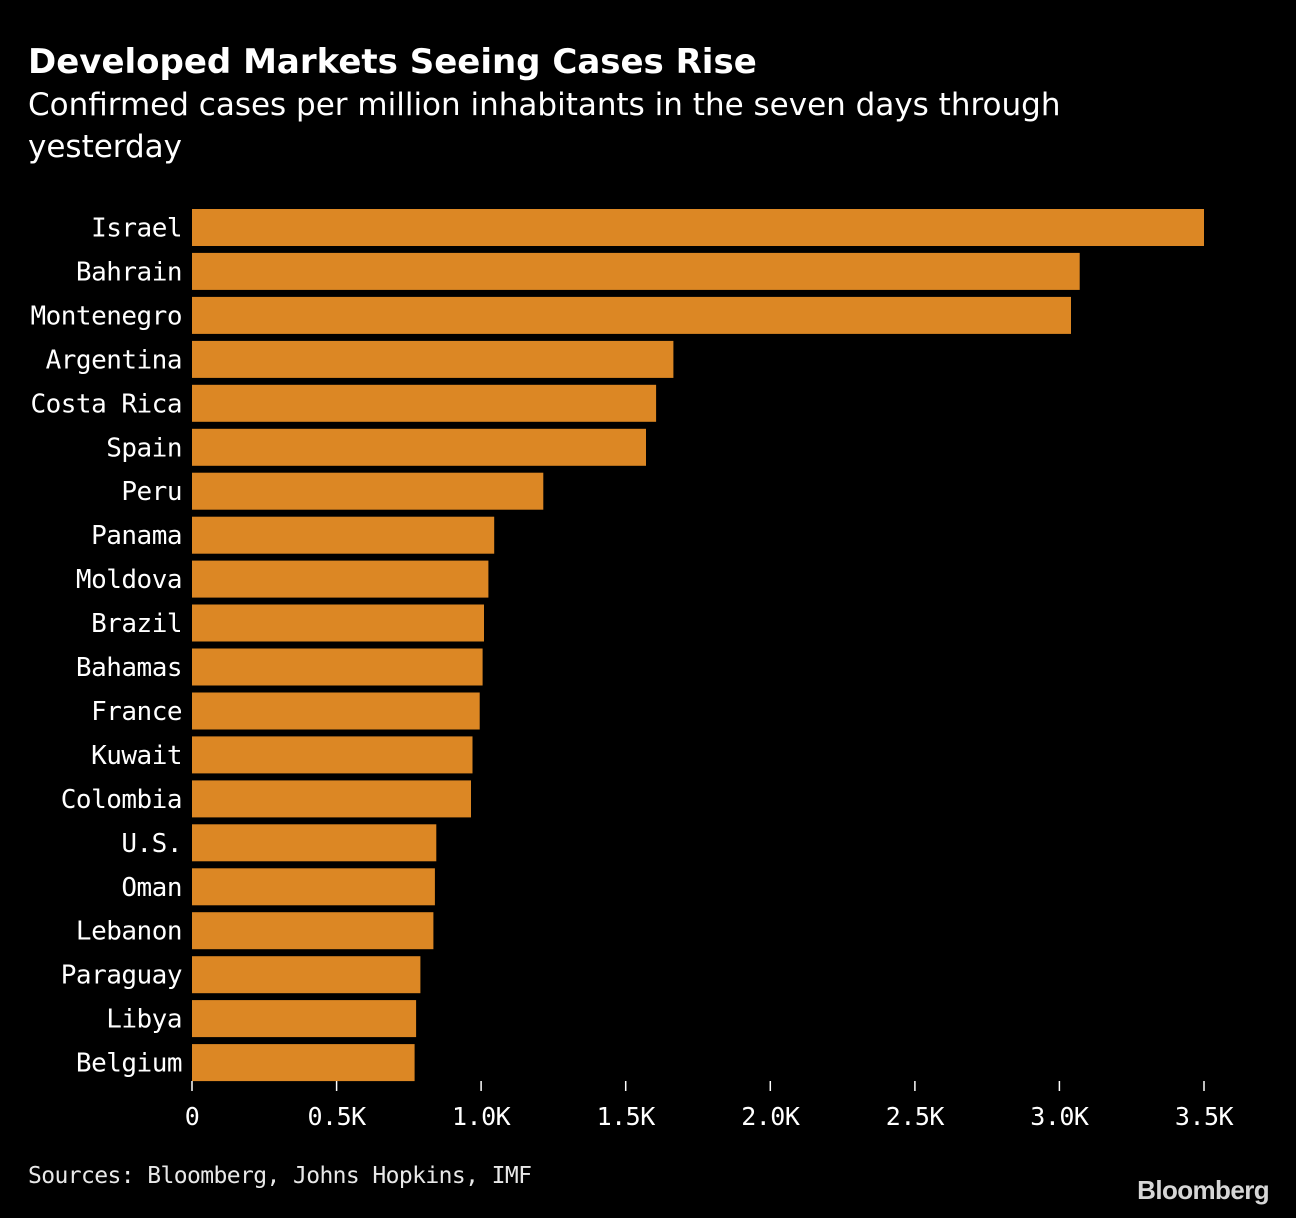 This screenshot has width=1296, height=1218. I want to click on category-label-paraguay: Paraguay, so click(121, 976).